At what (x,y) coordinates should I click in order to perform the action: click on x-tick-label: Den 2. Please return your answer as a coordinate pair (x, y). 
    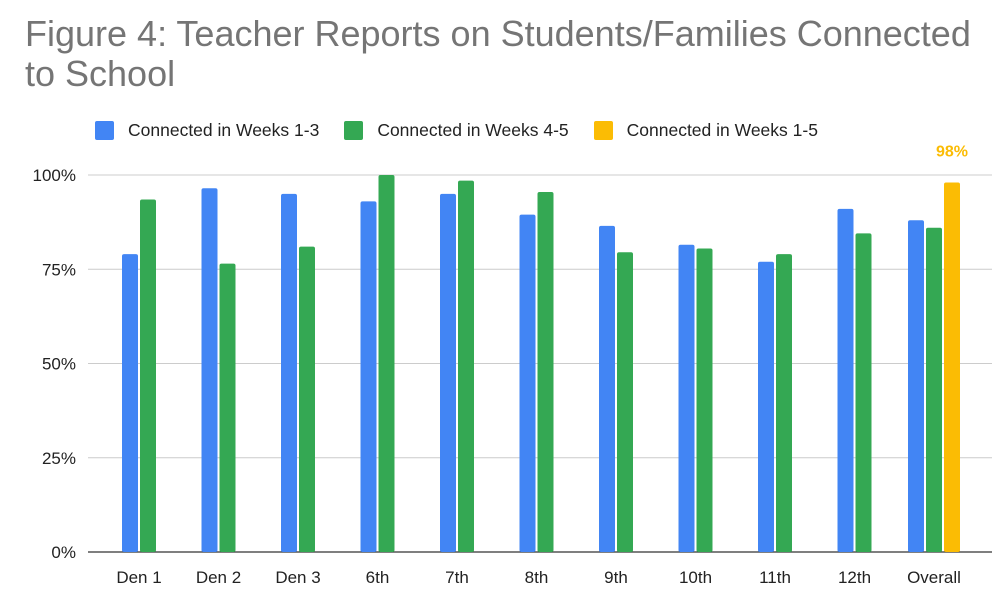
    Looking at the image, I should click on (218, 577).